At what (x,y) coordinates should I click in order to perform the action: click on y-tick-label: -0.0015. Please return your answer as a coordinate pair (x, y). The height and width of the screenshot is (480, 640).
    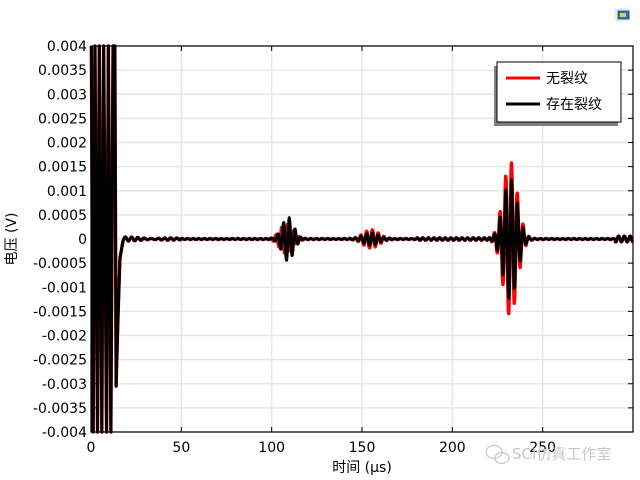
    Looking at the image, I should click on (60, 312).